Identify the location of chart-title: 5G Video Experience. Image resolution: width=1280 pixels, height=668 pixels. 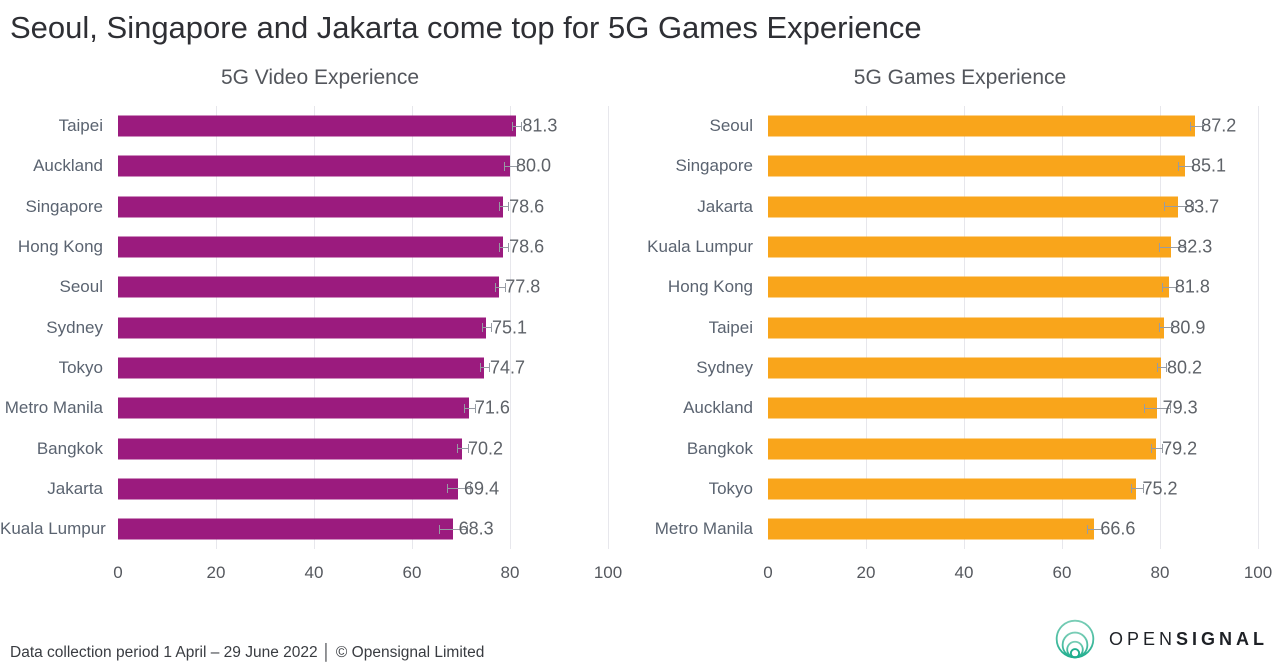
(320, 77).